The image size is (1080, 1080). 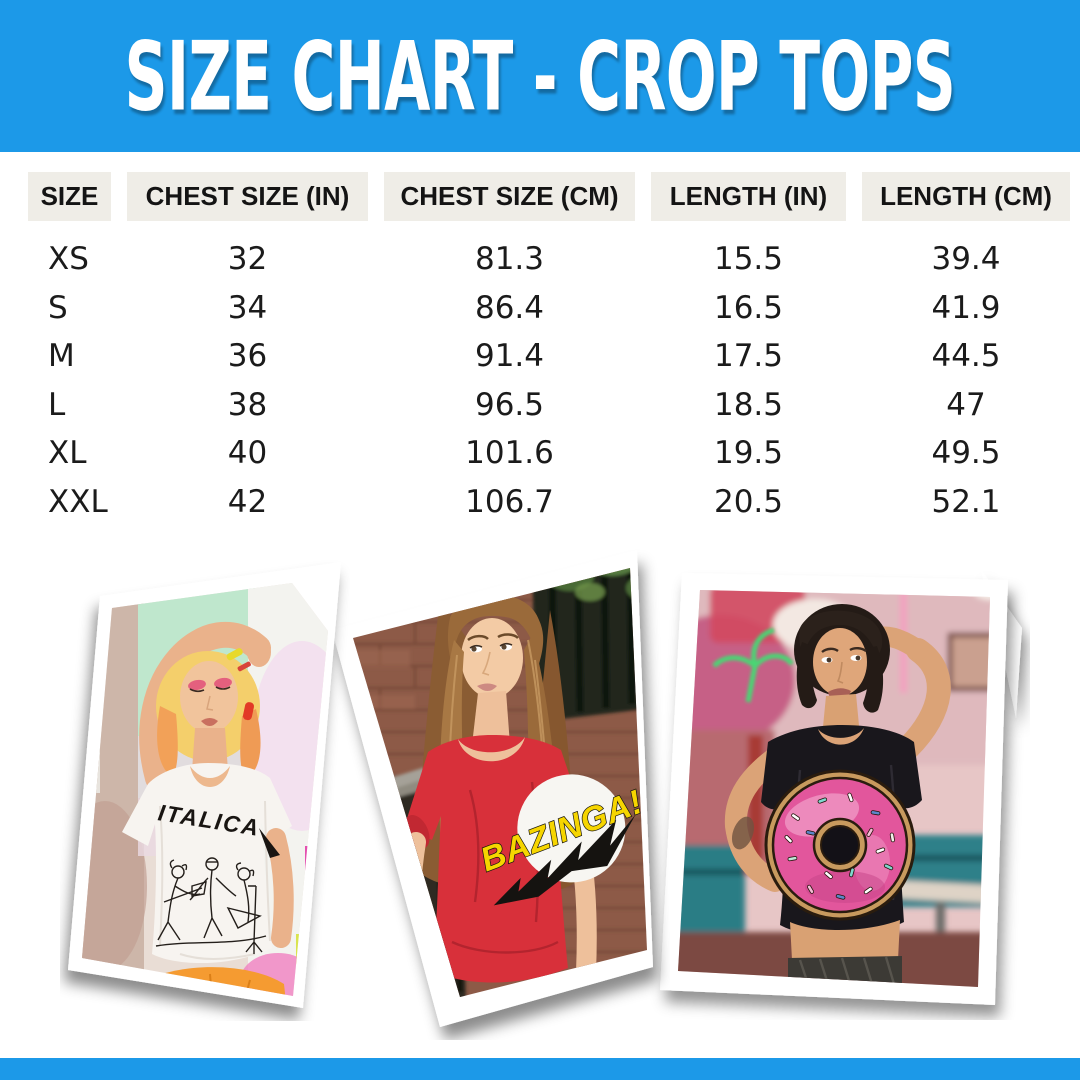 What do you see at coordinates (966, 196) in the screenshot?
I see `column-header-length-cm: LENGTH (CM)` at bounding box center [966, 196].